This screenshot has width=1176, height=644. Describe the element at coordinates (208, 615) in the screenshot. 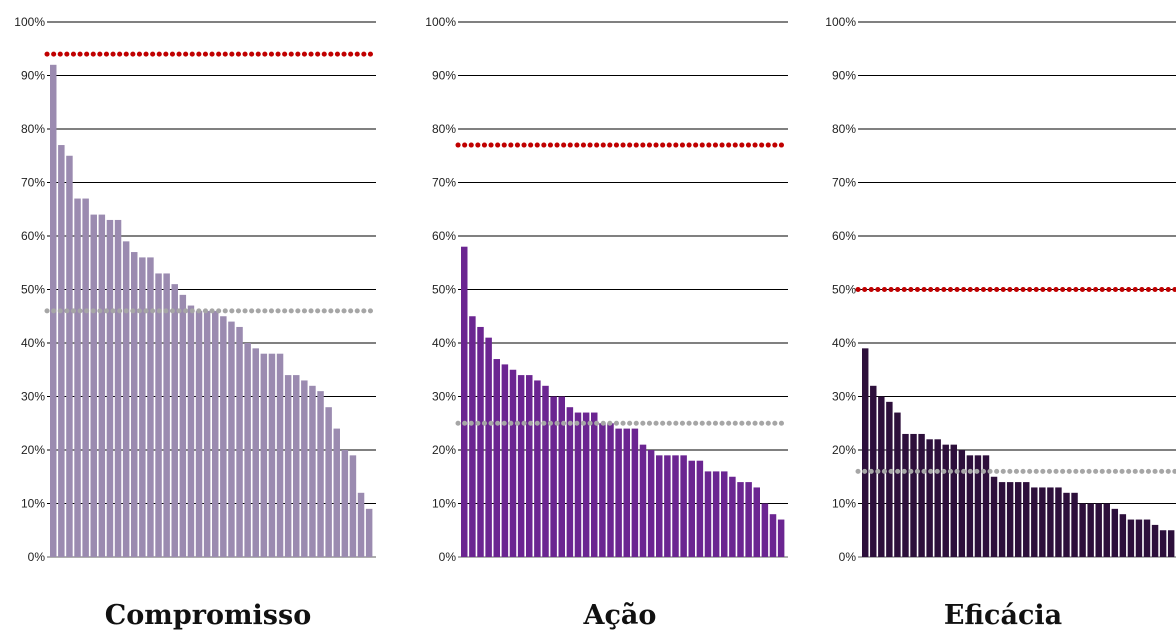

I see `panel-title-compromisso: Compromisso` at that location.